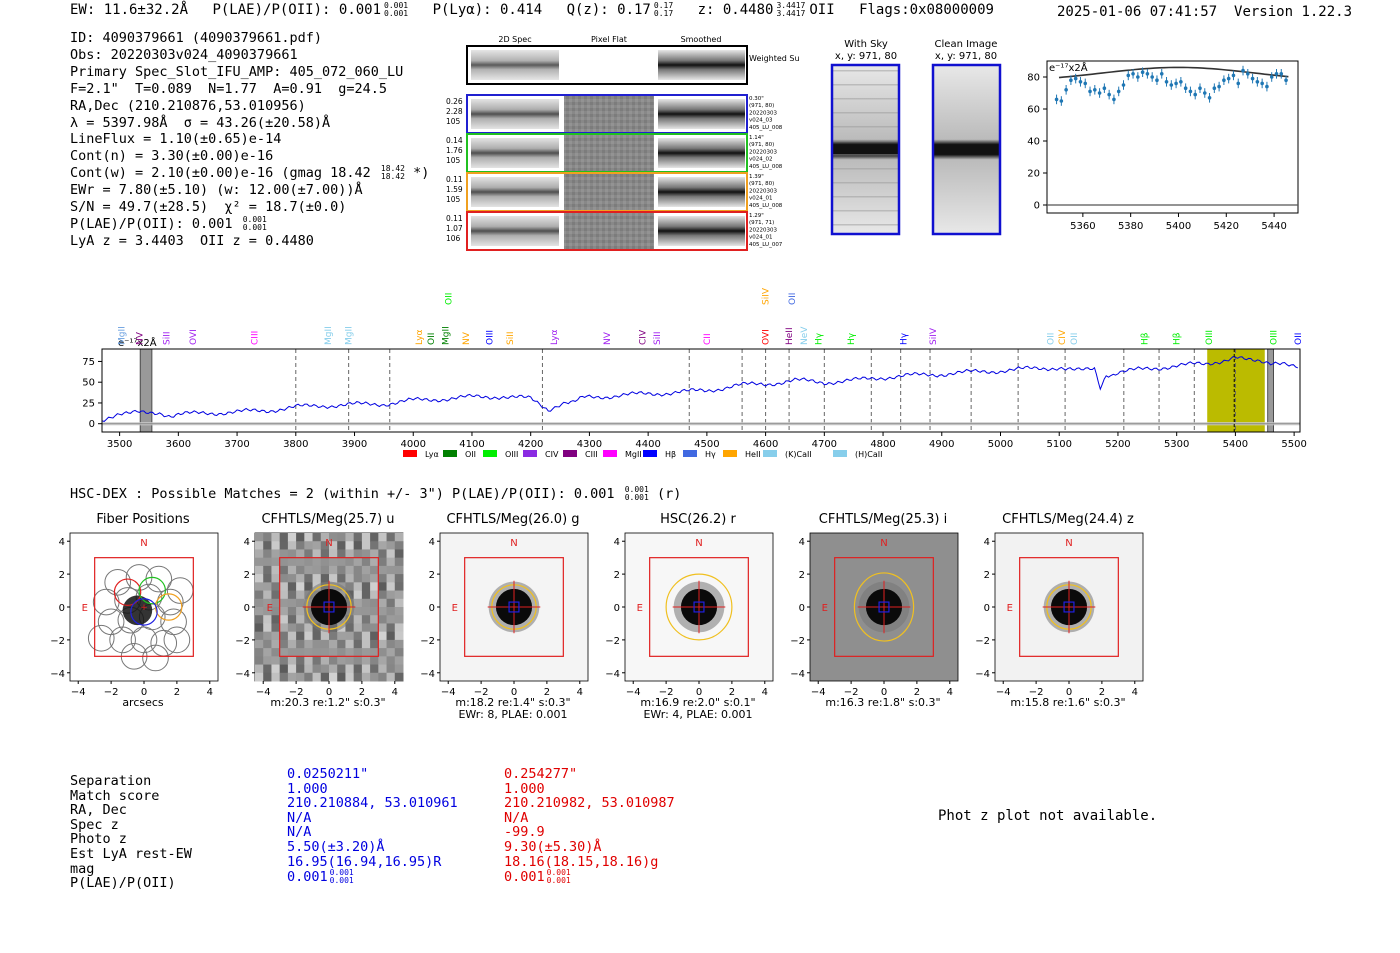 The image size is (1400, 953). What do you see at coordinates (511, 338) in the screenshot?
I see `spectrum-line-label: SiII` at bounding box center [511, 338].